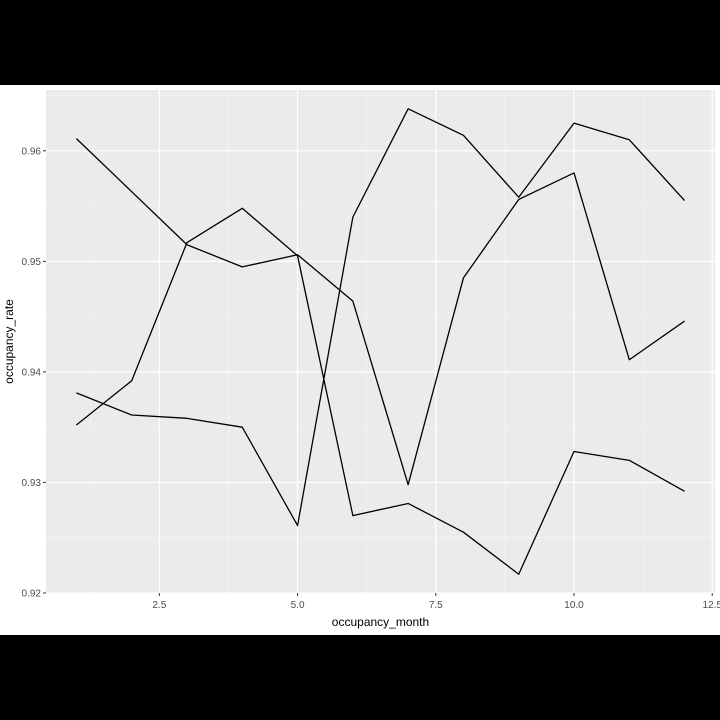 This screenshot has width=720, height=720. I want to click on y-tick-label: 0.95, so click(32, 262).